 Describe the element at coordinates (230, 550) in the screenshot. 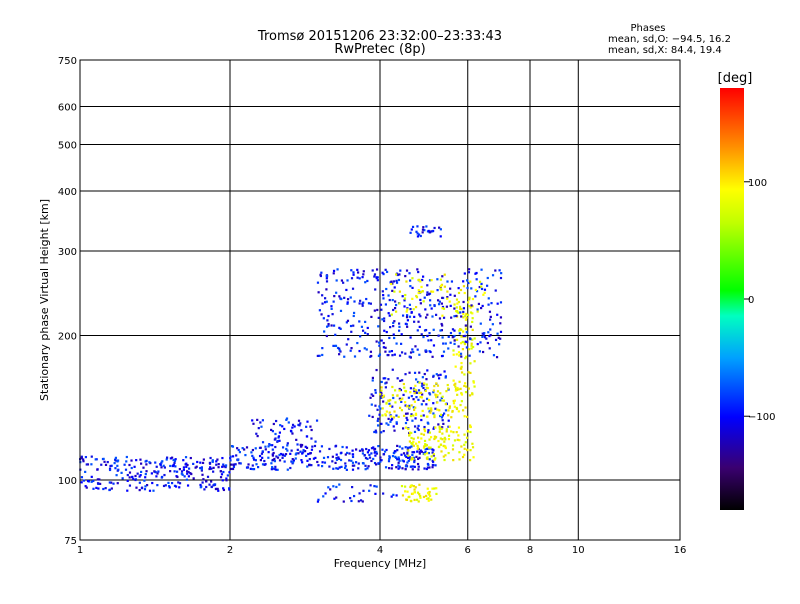

I see `x-tick-label: 2` at that location.